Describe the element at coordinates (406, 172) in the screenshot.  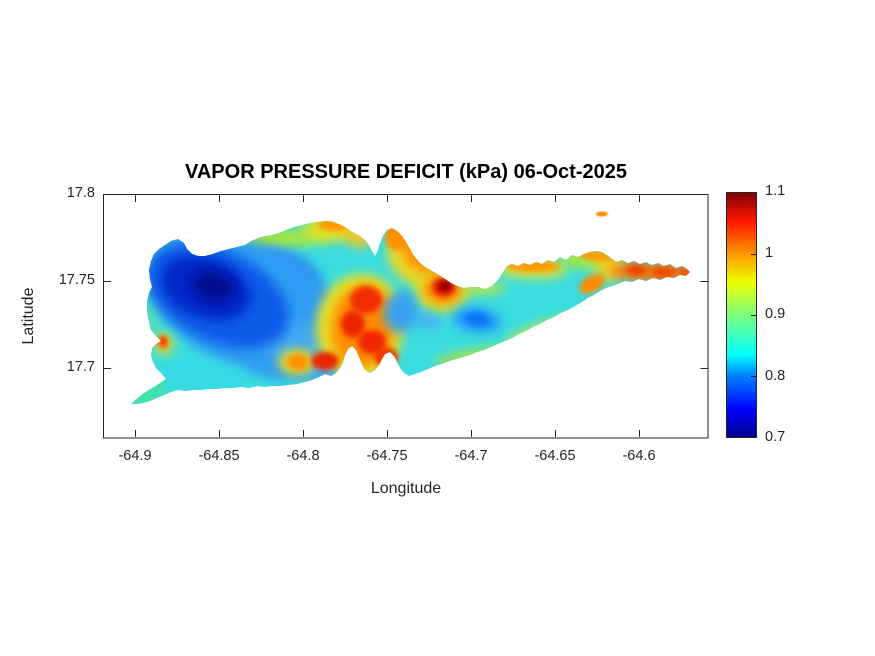
I see `plot-title: VAPOR PRESSURE DEFICIT (kPa) 06-Oct-2025` at that location.